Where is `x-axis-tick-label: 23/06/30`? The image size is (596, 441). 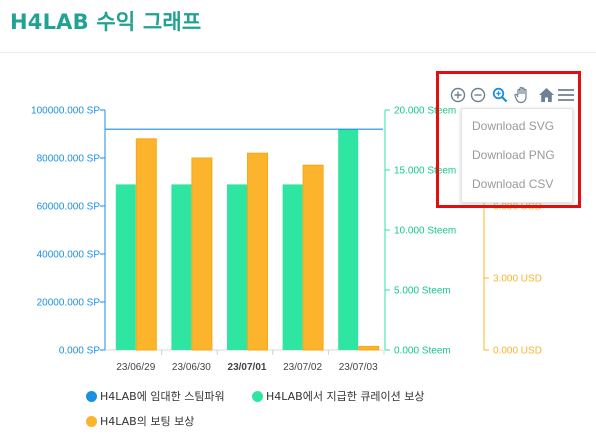 x-axis-tick-label: 23/06/30 is located at coordinates (191, 367).